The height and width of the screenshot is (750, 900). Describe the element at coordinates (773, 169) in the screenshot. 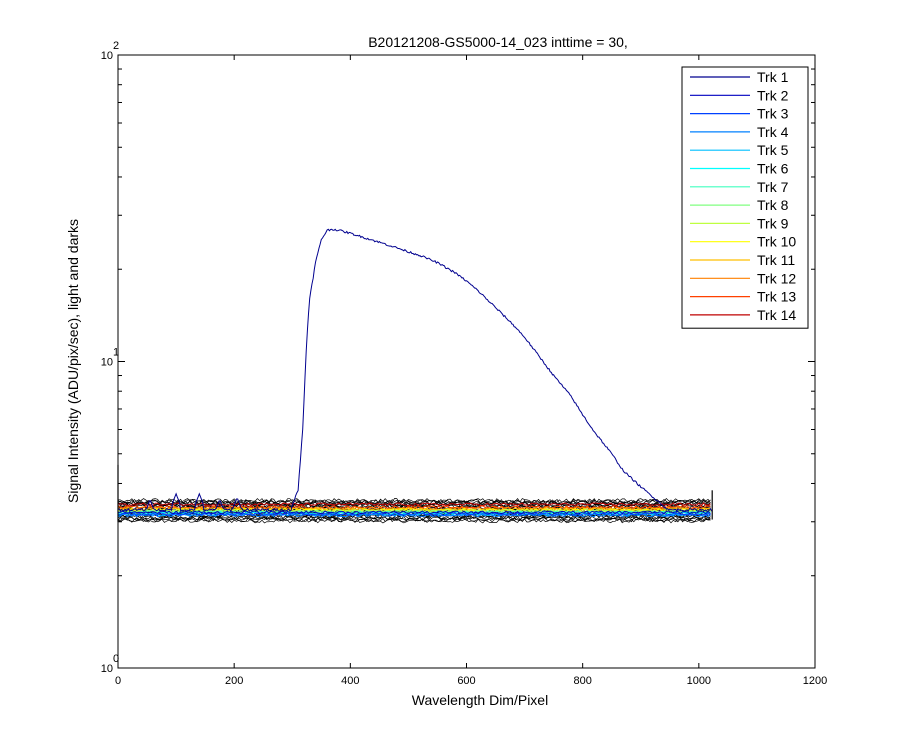

I see `legend-label-trk-6: Trk 6` at that location.